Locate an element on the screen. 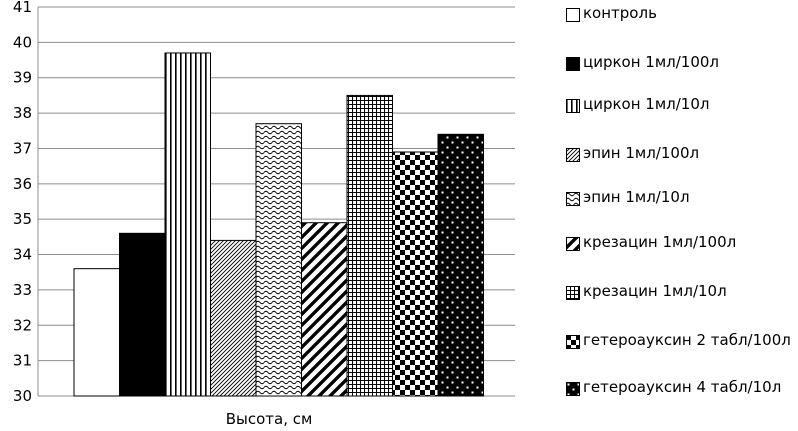  legend-item-7: крезацин 1мл/10л is located at coordinates (680, 291).